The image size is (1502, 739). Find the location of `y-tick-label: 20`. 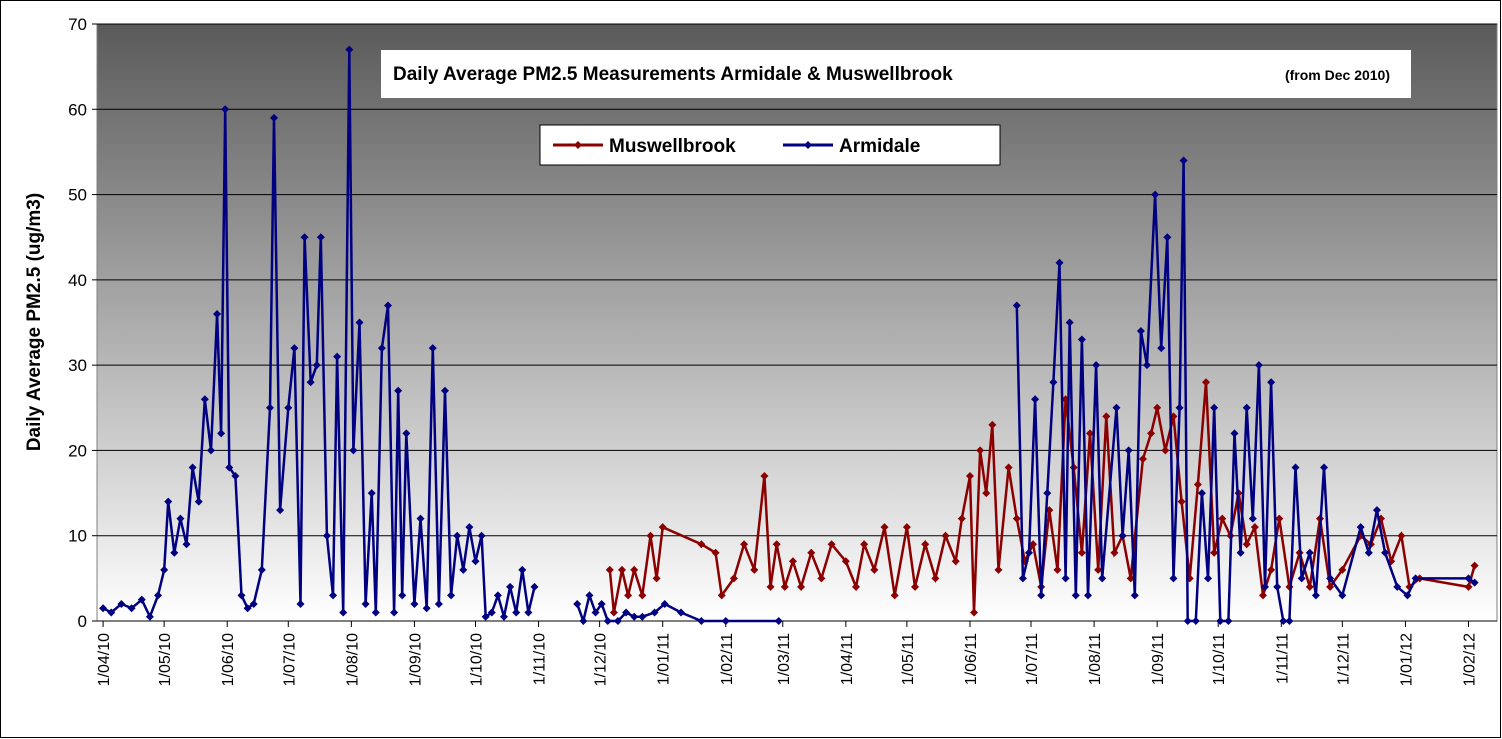

y-tick-label: 20 is located at coordinates (77, 450).